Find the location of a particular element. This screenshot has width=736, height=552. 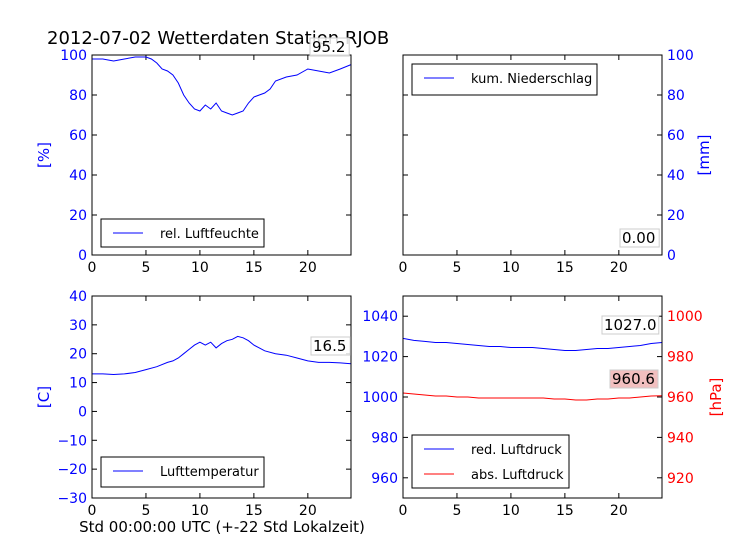

y-right-tick-label: 980 is located at coordinates (680, 358).